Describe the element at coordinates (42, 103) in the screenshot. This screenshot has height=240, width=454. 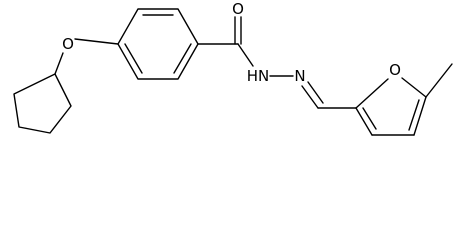
I see `cyclopentane-ring` at that location.